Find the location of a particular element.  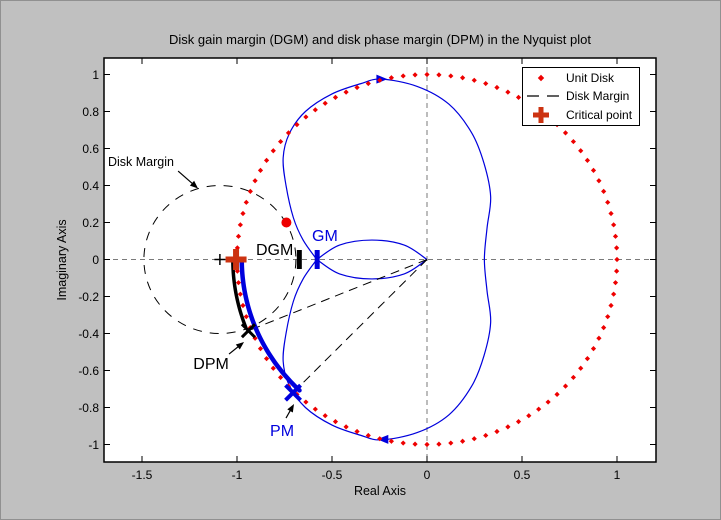

legend-item-unit-disk: Unit Disk is located at coordinates (582, 78).